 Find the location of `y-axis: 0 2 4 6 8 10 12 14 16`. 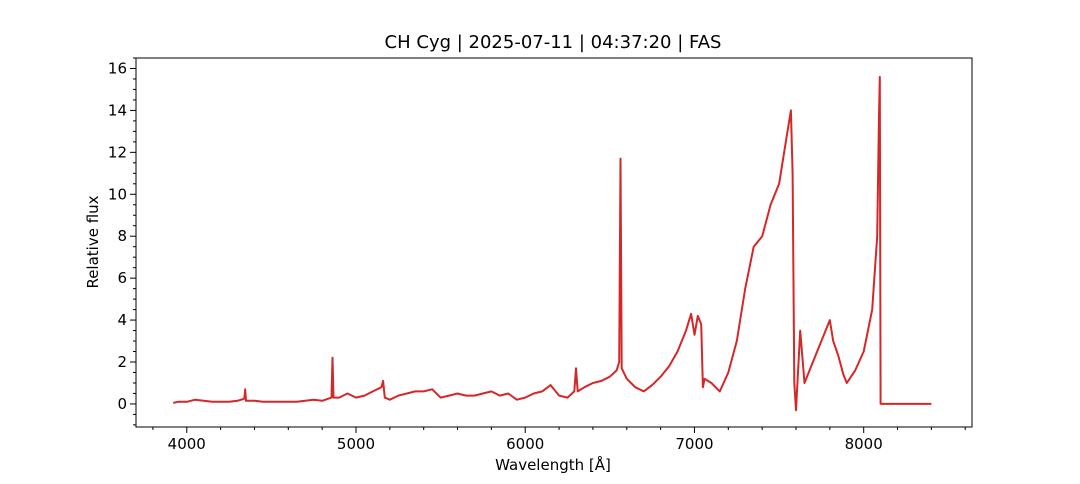

y-axis: 0 2 4 6 8 10 12 14 16 is located at coordinates (122, 241).